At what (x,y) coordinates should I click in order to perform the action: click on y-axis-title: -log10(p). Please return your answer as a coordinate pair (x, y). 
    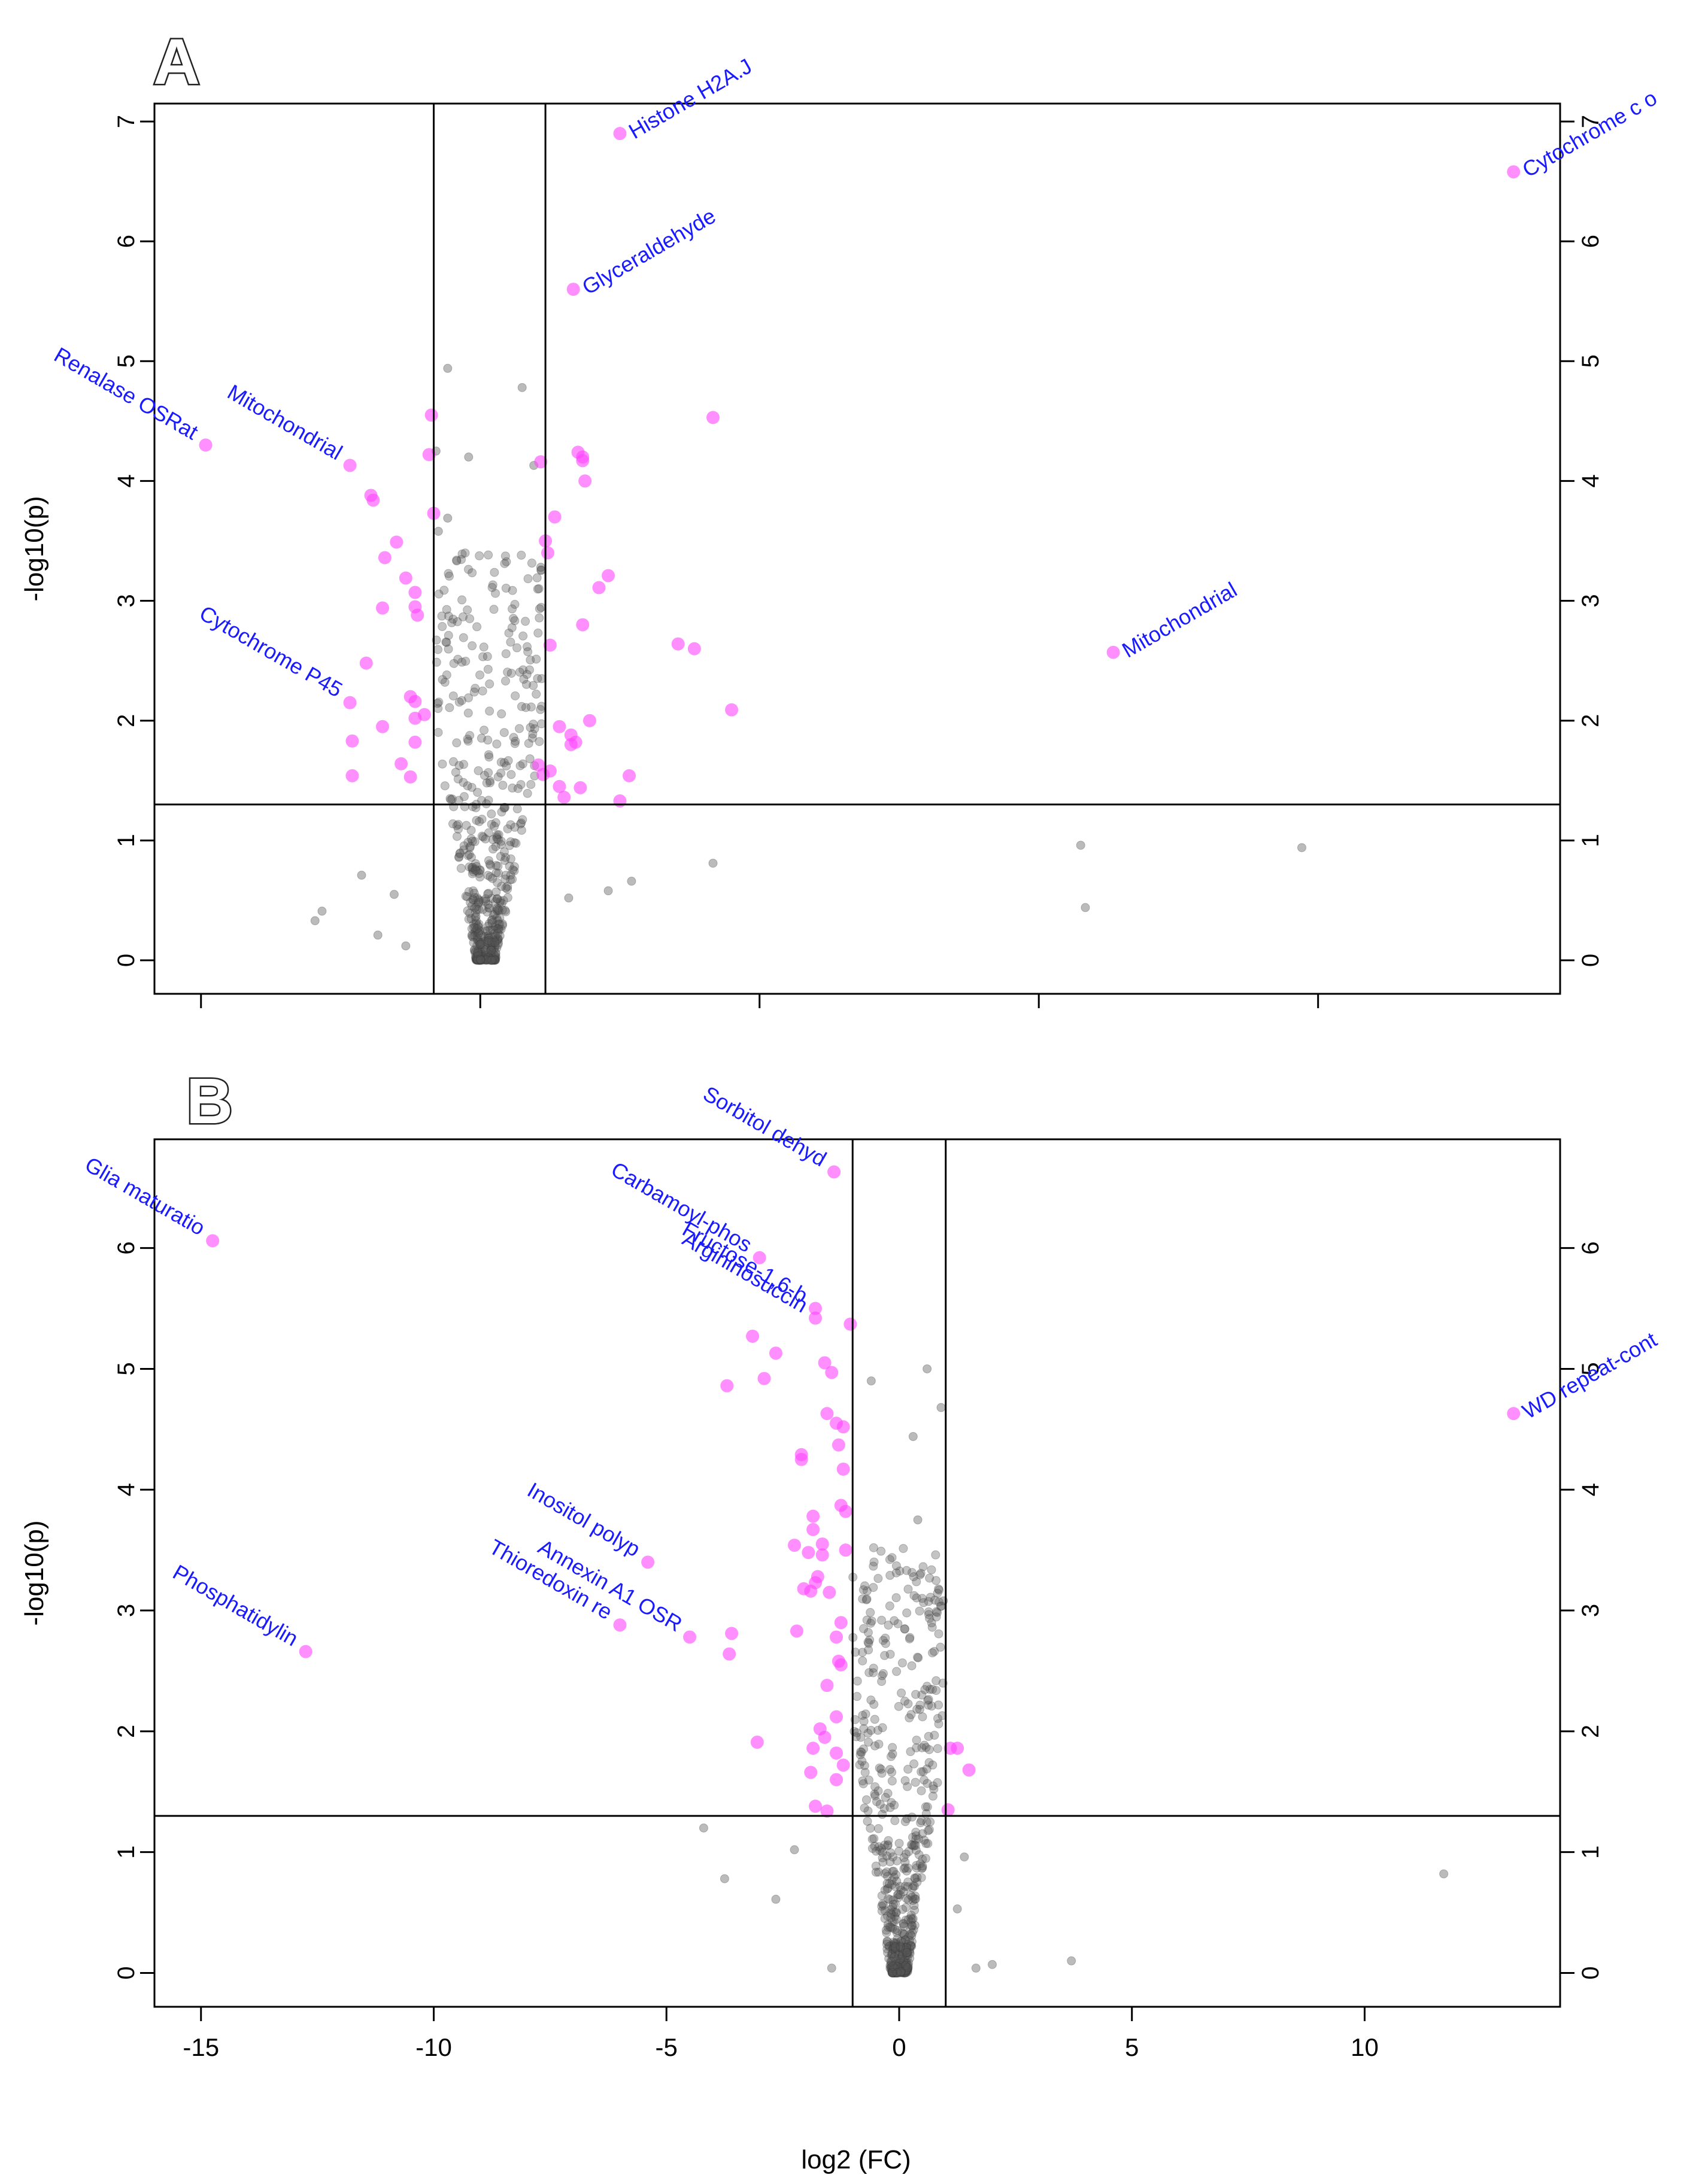
    Looking at the image, I should click on (34, 1572).